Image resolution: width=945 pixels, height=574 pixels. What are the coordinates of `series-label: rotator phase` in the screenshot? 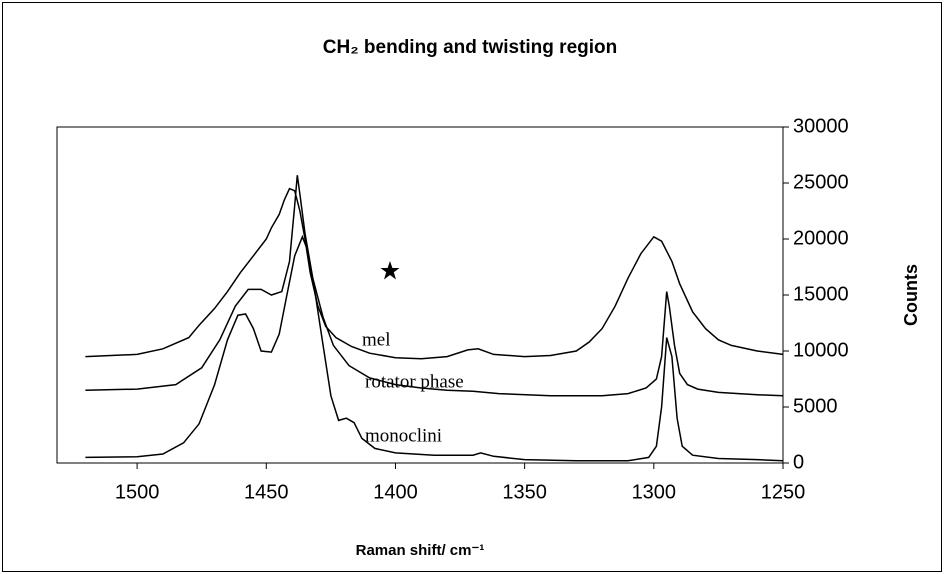 It's located at (414, 381).